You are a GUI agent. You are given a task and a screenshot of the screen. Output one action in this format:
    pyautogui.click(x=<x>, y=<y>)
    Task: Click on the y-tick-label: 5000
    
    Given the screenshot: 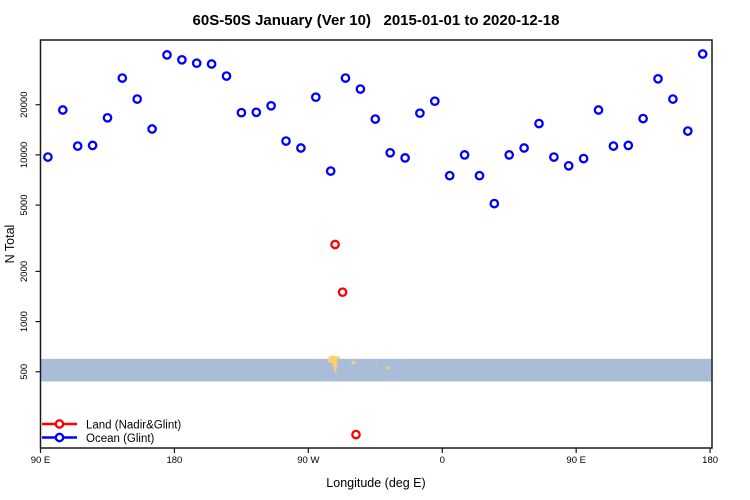 What is the action you would take?
    pyautogui.click(x=24, y=205)
    